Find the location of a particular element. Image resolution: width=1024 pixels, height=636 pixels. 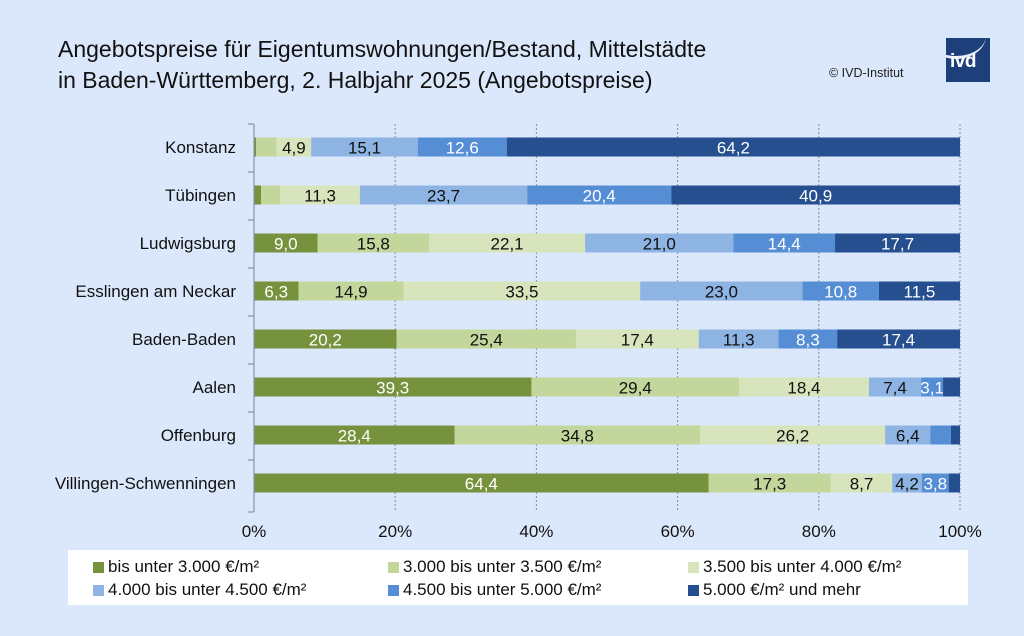

copyright-text: © IVD-Institut is located at coordinates (866, 73).